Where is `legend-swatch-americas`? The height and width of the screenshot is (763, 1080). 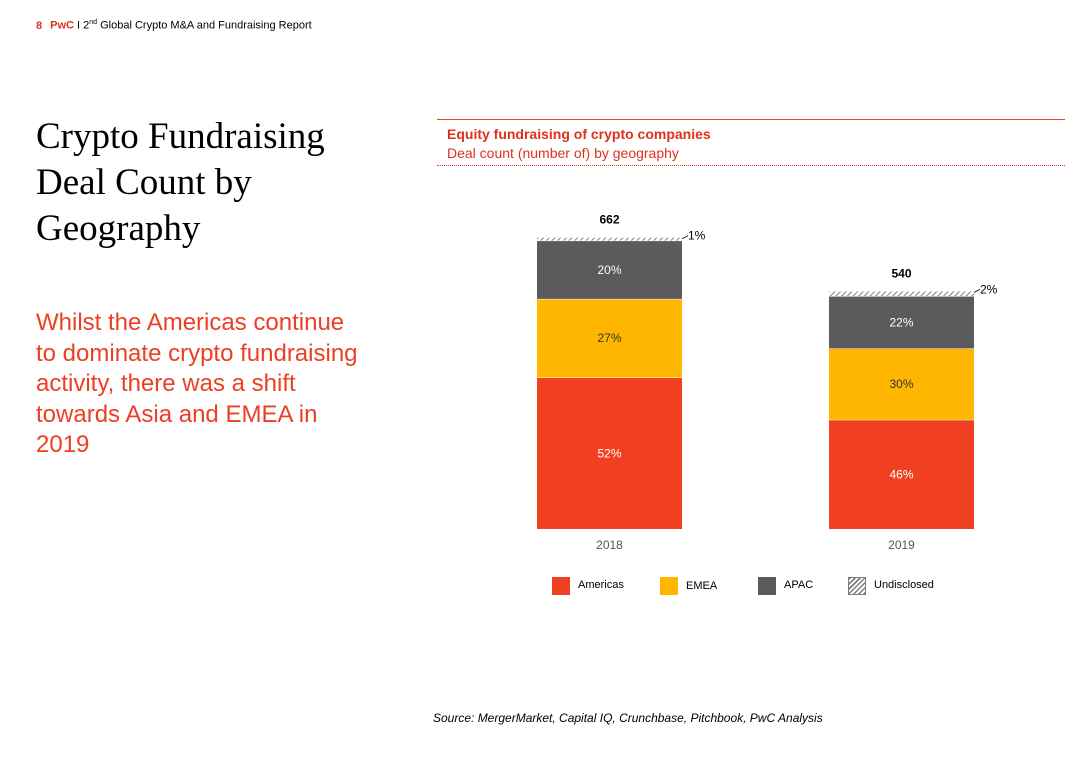 legend-swatch-americas is located at coordinates (561, 586).